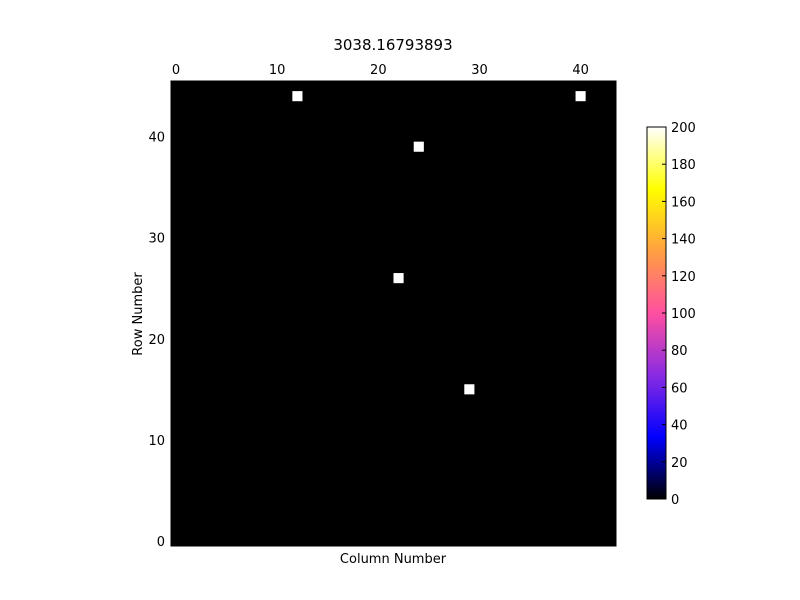 The image size is (800, 600). Describe the element at coordinates (378, 70) in the screenshot. I see `x-tick-label: 20` at that location.